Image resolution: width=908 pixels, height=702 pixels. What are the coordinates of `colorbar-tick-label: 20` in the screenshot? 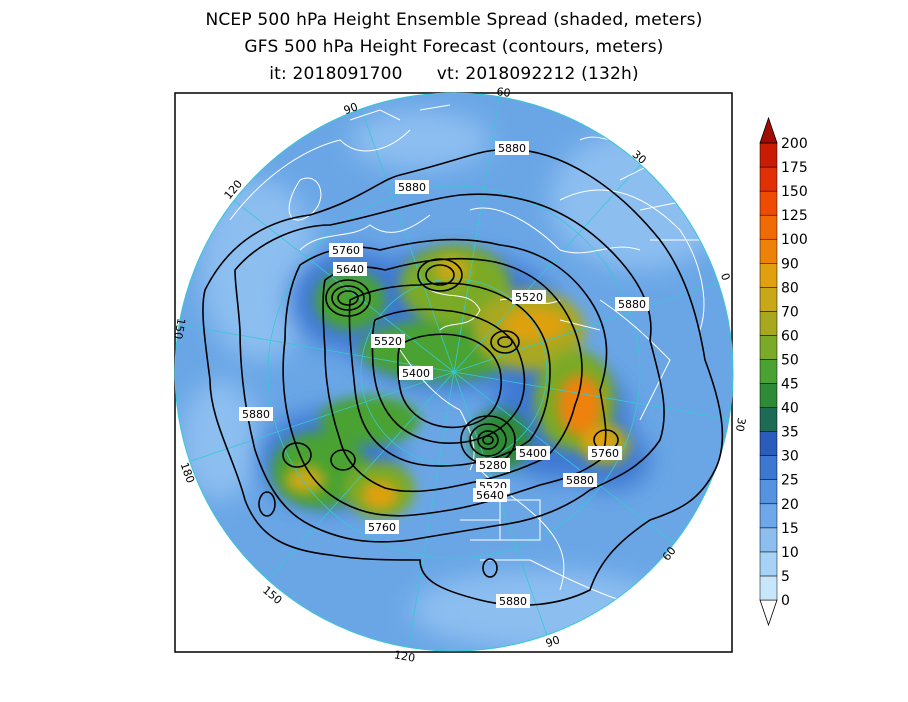 It's located at (790, 505).